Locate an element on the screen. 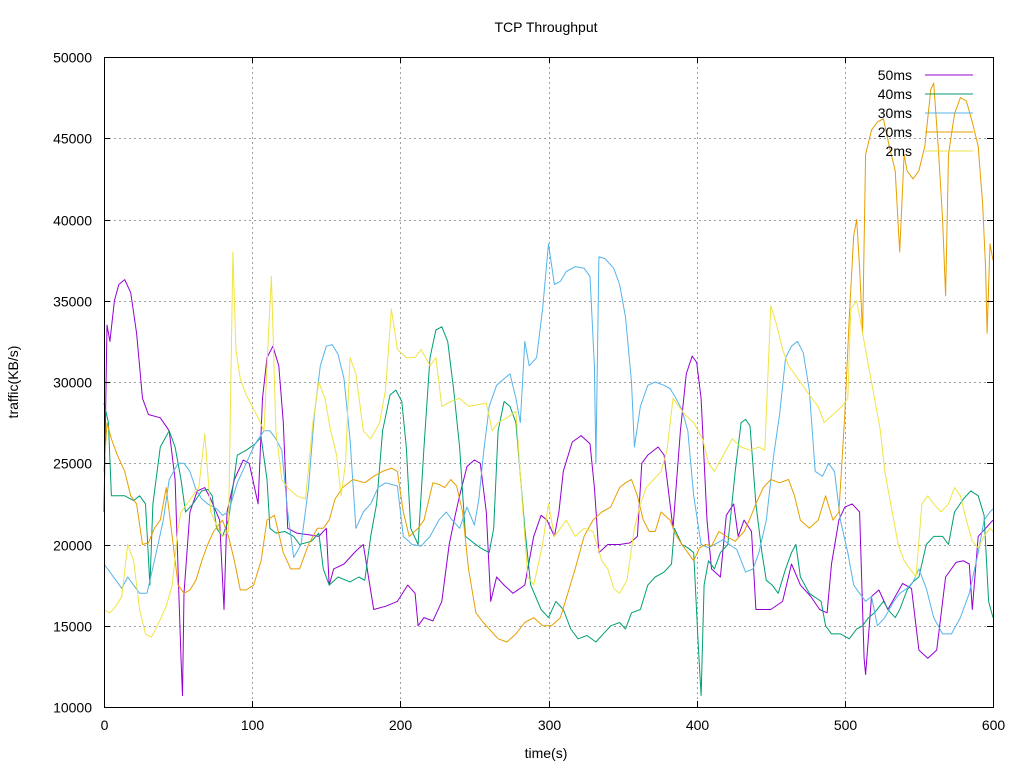  legend-item-30ms: 30ms is located at coordinates (925, 113).